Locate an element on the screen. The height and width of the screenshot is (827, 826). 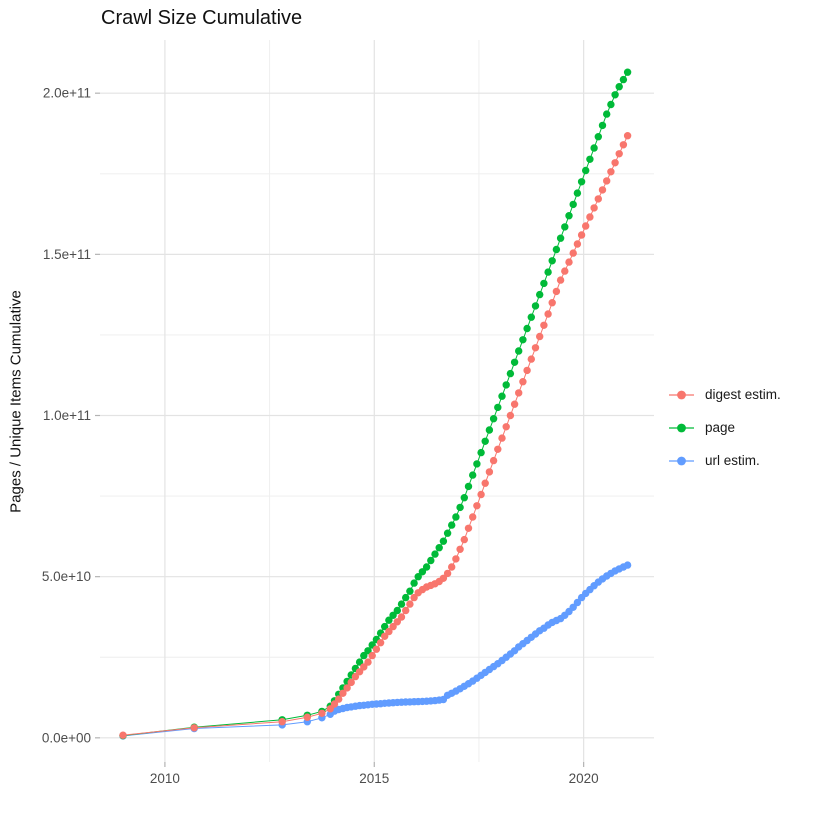
y-tick-label: 2.0e+11 is located at coordinates (67, 93).